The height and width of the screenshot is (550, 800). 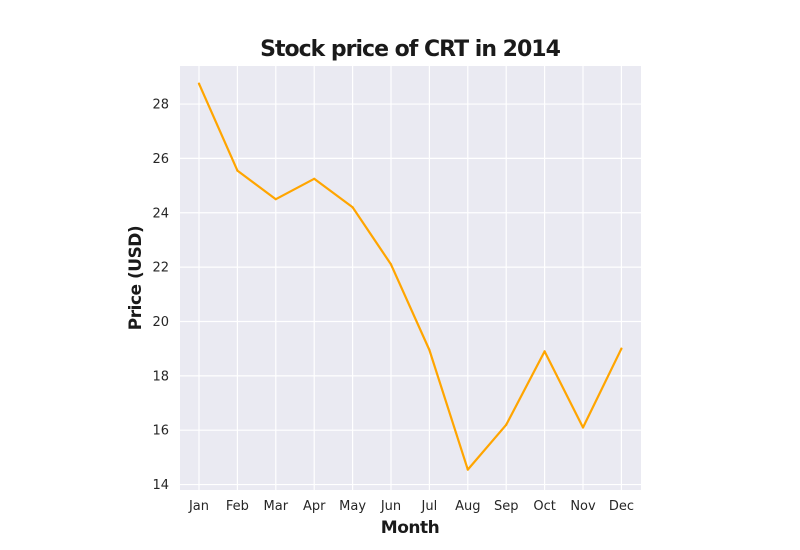 I want to click on y-axis-label: Price (USD), so click(x=136, y=278).